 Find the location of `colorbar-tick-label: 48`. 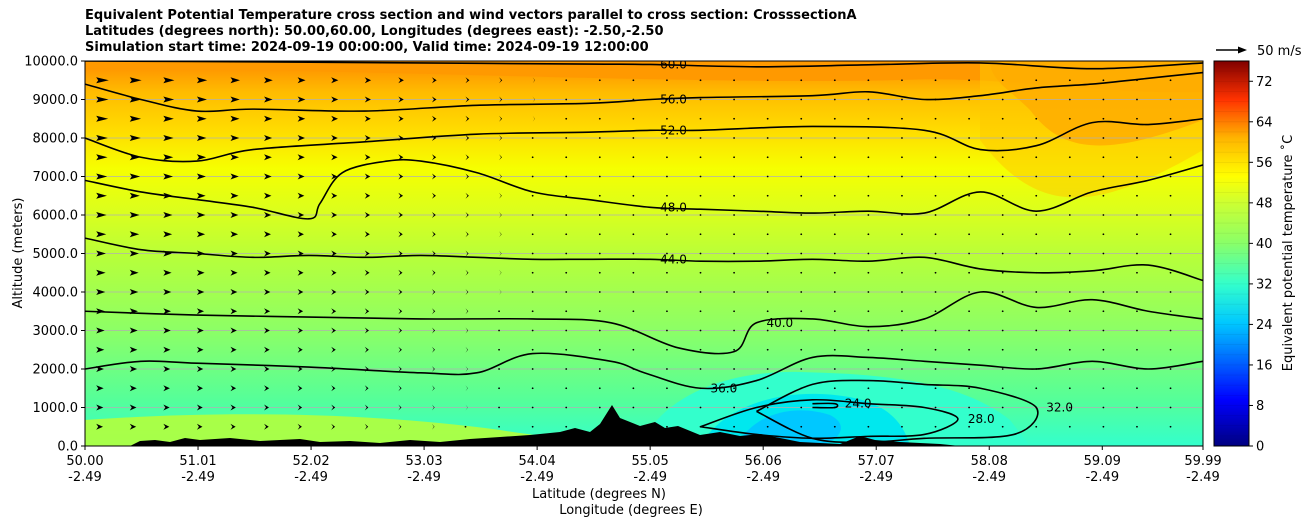

colorbar-tick-label: 48 is located at coordinates (1264, 203).